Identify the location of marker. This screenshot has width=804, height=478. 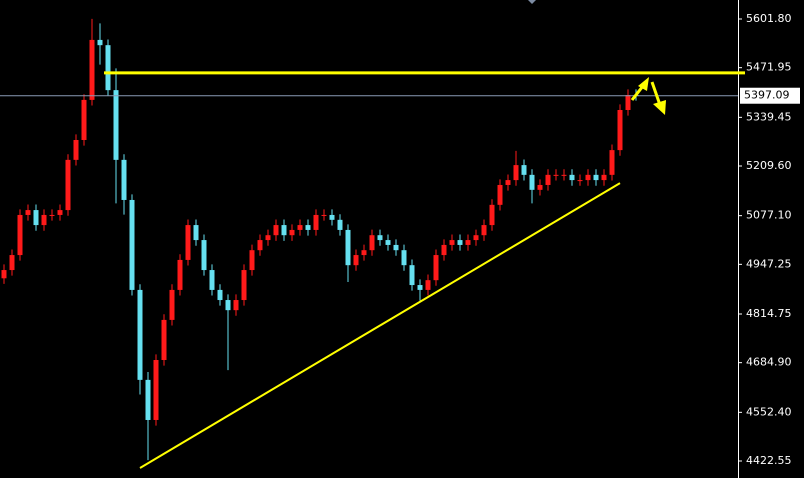
(532, 2).